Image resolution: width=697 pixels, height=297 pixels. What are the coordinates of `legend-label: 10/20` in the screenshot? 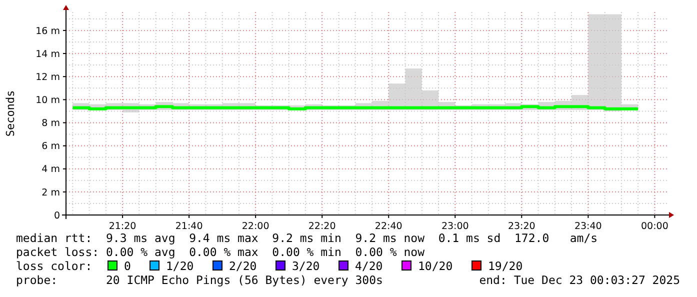 It's located at (435, 266).